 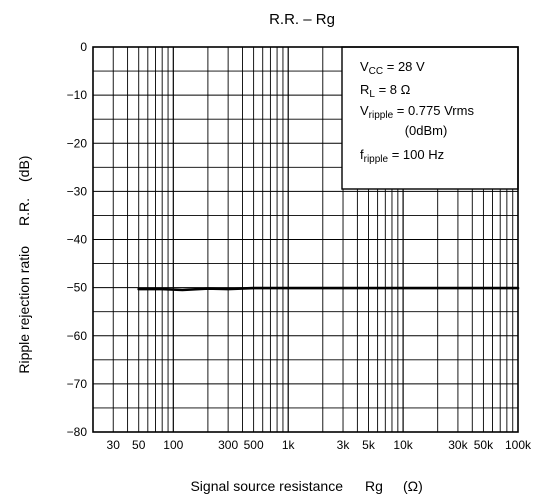 What do you see at coordinates (173, 445) in the screenshot?
I see `x-tick-label: 100` at bounding box center [173, 445].